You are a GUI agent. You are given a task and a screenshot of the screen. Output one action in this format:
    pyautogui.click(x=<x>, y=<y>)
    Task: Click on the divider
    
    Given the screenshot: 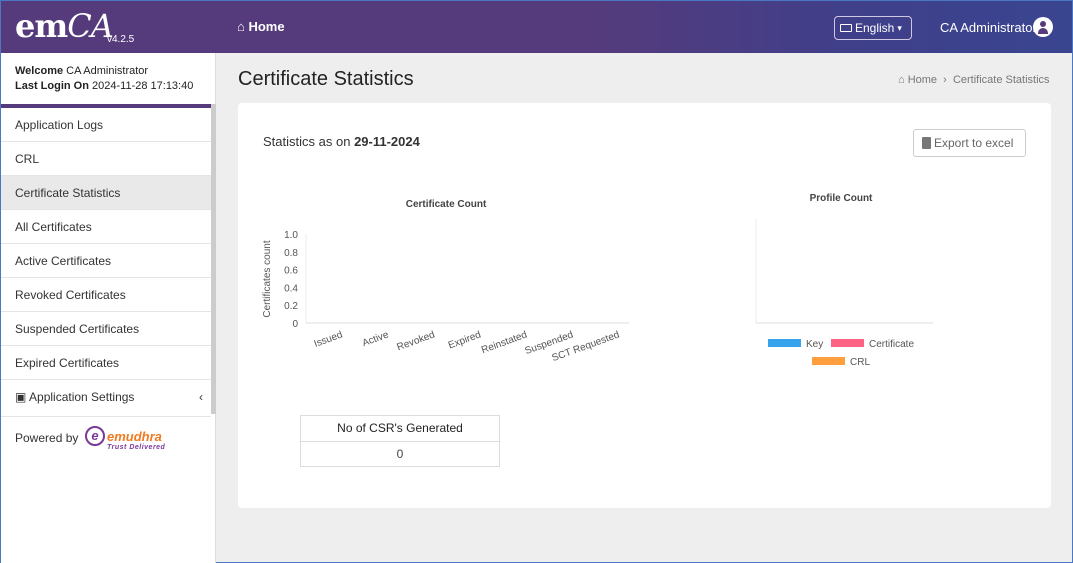 What is the action you would take?
    pyautogui.click(x=106, y=106)
    